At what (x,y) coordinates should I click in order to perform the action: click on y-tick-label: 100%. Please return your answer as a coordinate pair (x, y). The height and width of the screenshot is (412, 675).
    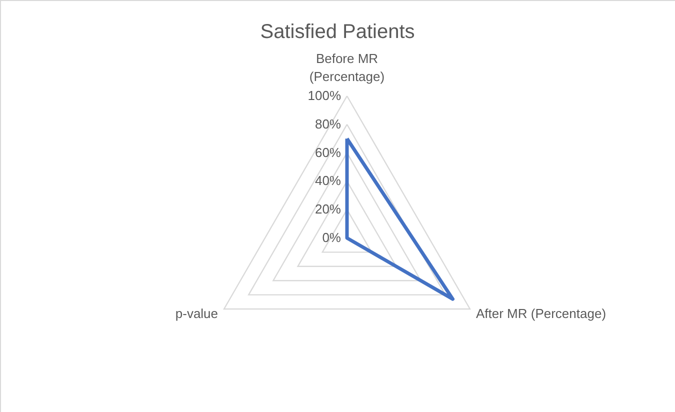
    Looking at the image, I should click on (325, 95).